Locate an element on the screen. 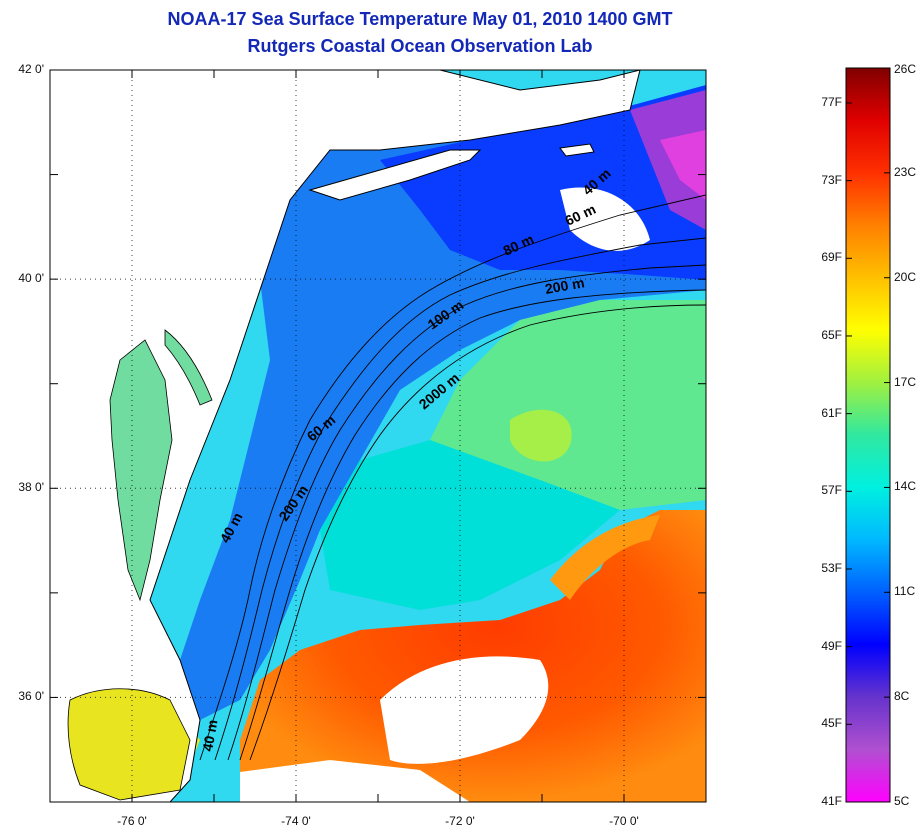  long-island is located at coordinates (395, 175).